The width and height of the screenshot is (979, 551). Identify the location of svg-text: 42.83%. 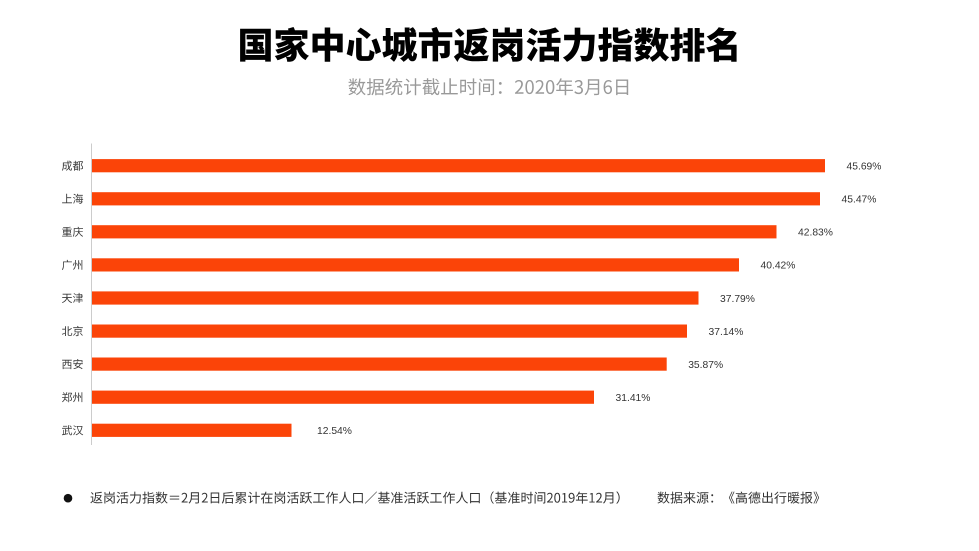
(815, 233).